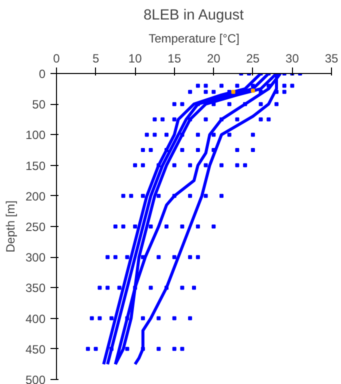  Describe the element at coordinates (35, 165) in the screenshot. I see `y-tick-label: 150` at that location.